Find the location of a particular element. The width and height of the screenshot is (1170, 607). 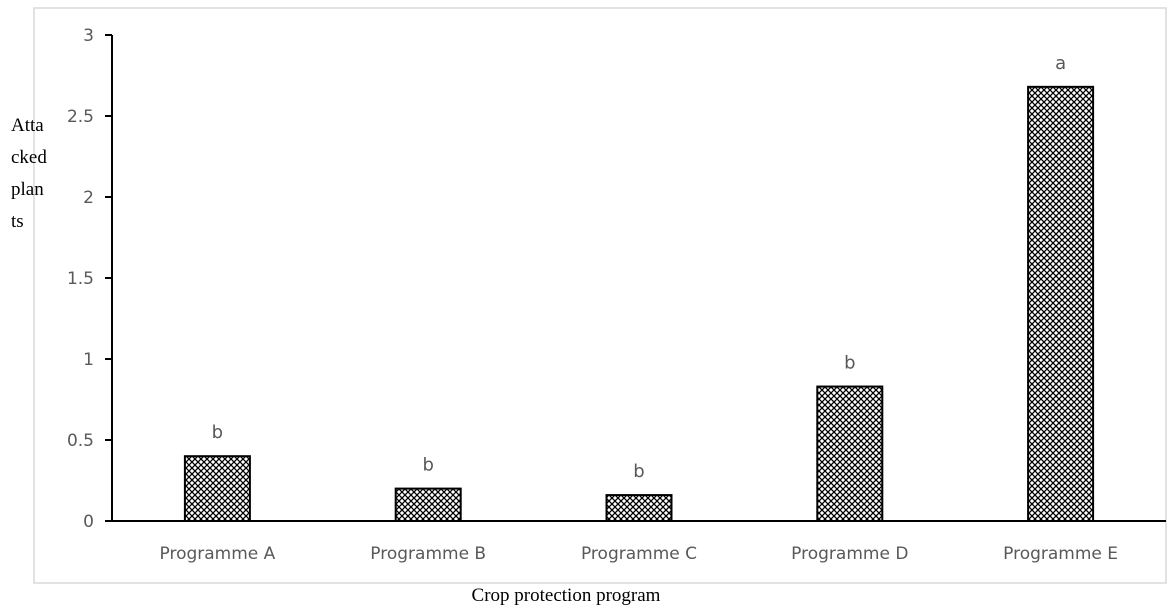

y-axis-label-line: ts is located at coordinates (17, 221).